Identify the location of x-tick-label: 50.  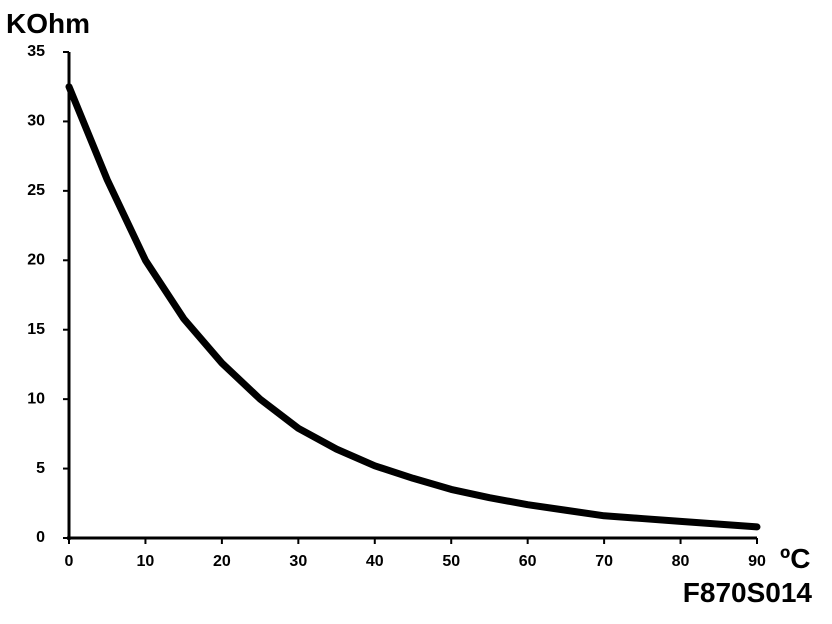
(451, 561).